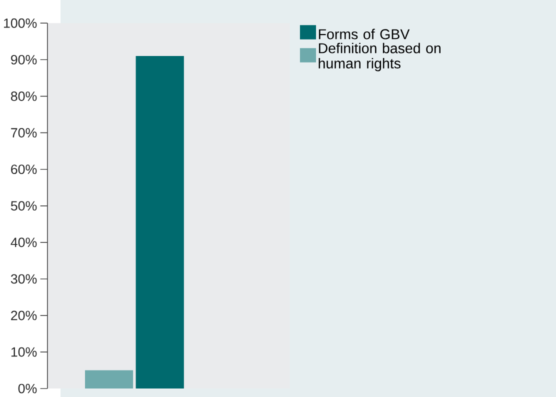 The height and width of the screenshot is (397, 556). I want to click on y-tick-label: 20%, so click(24, 315).